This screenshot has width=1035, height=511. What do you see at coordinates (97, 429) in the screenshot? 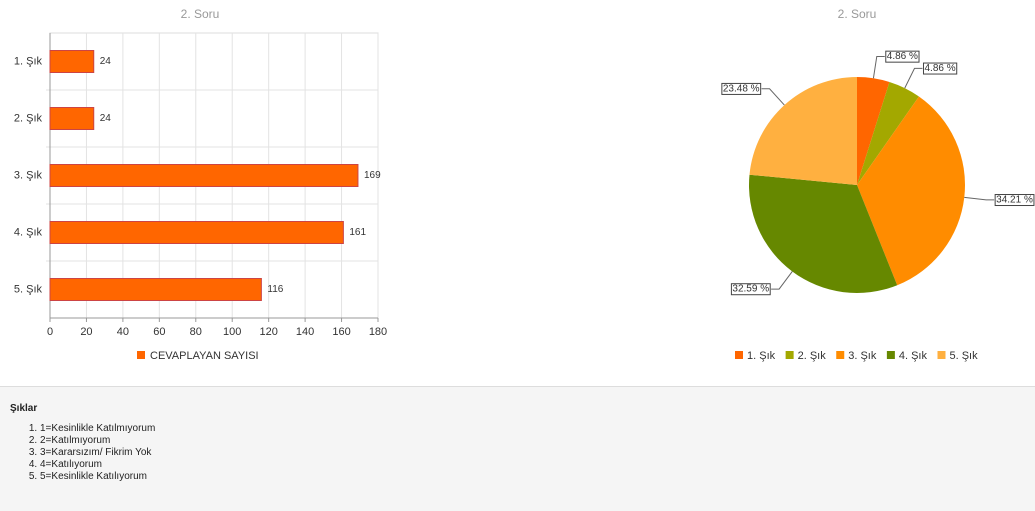
I see `option-item: 1=Kesinlikle Katılmıyorum` at bounding box center [97, 429].